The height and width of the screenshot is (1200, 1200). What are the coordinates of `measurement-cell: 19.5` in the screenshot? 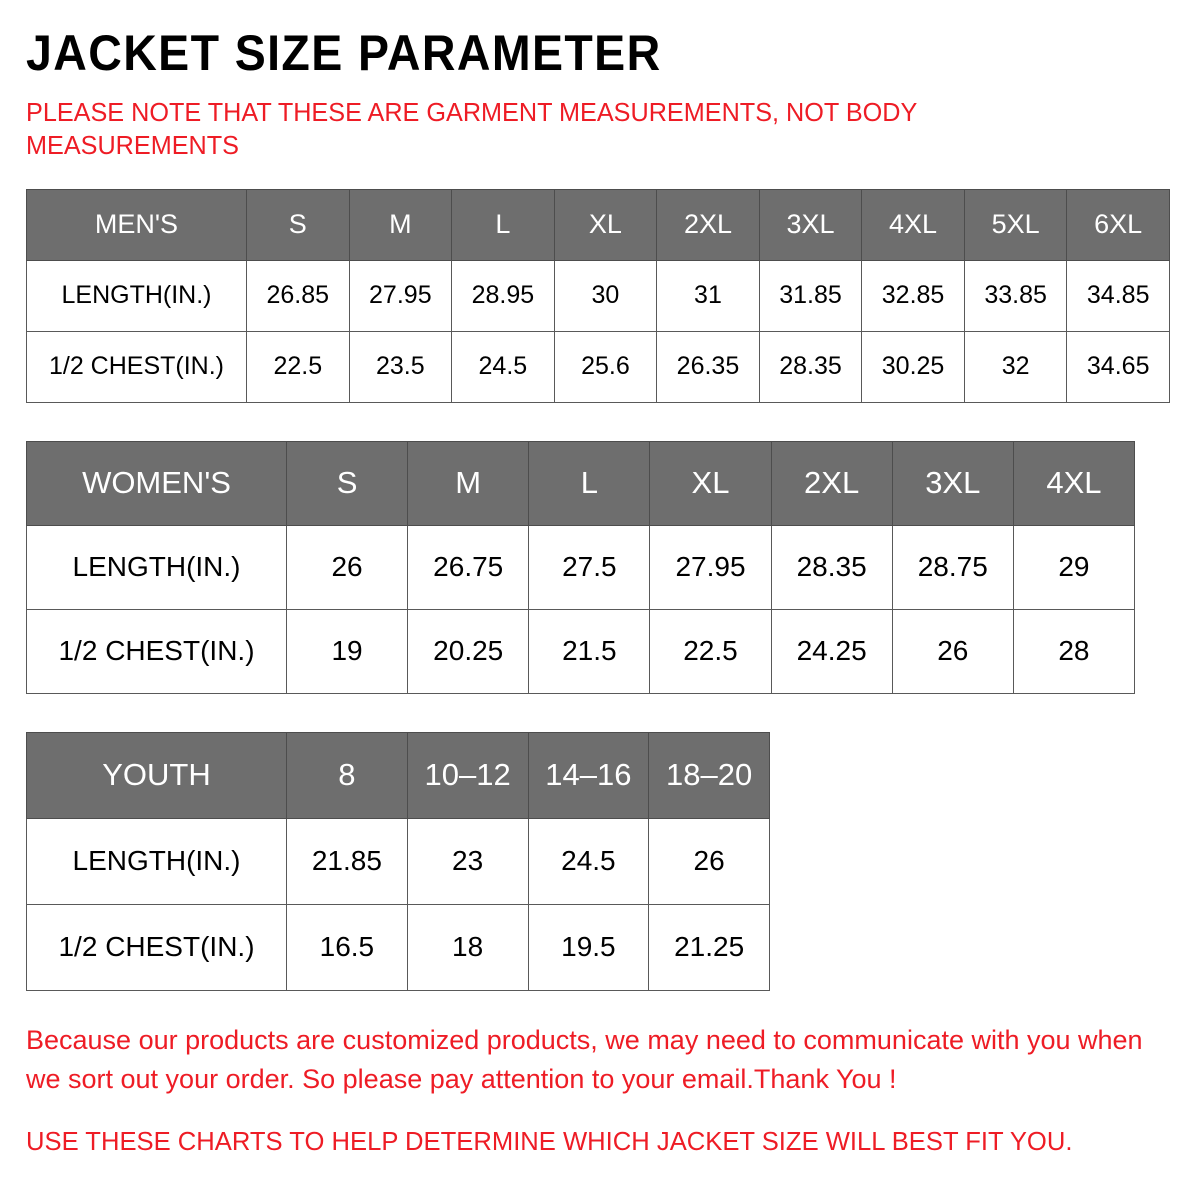 It's located at (588, 947).